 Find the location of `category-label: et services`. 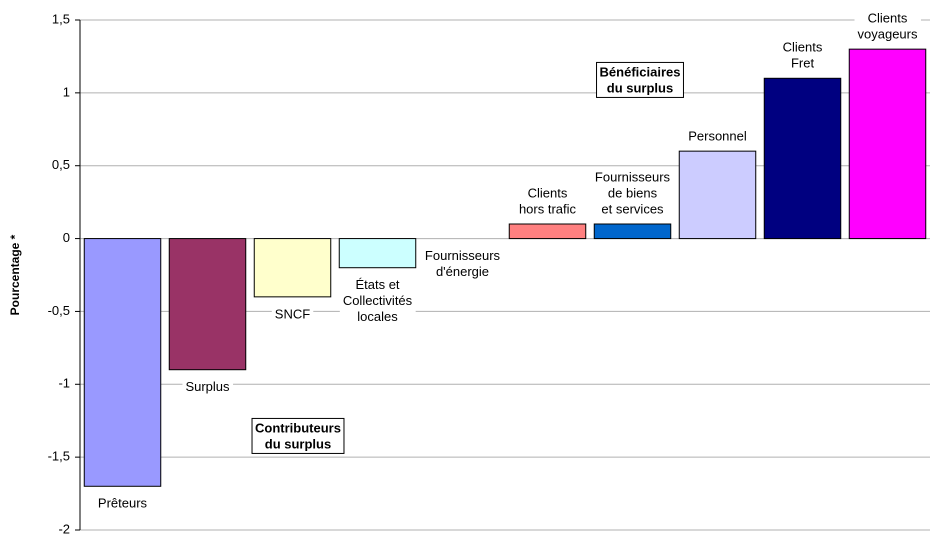

category-label: et services is located at coordinates (632, 208).